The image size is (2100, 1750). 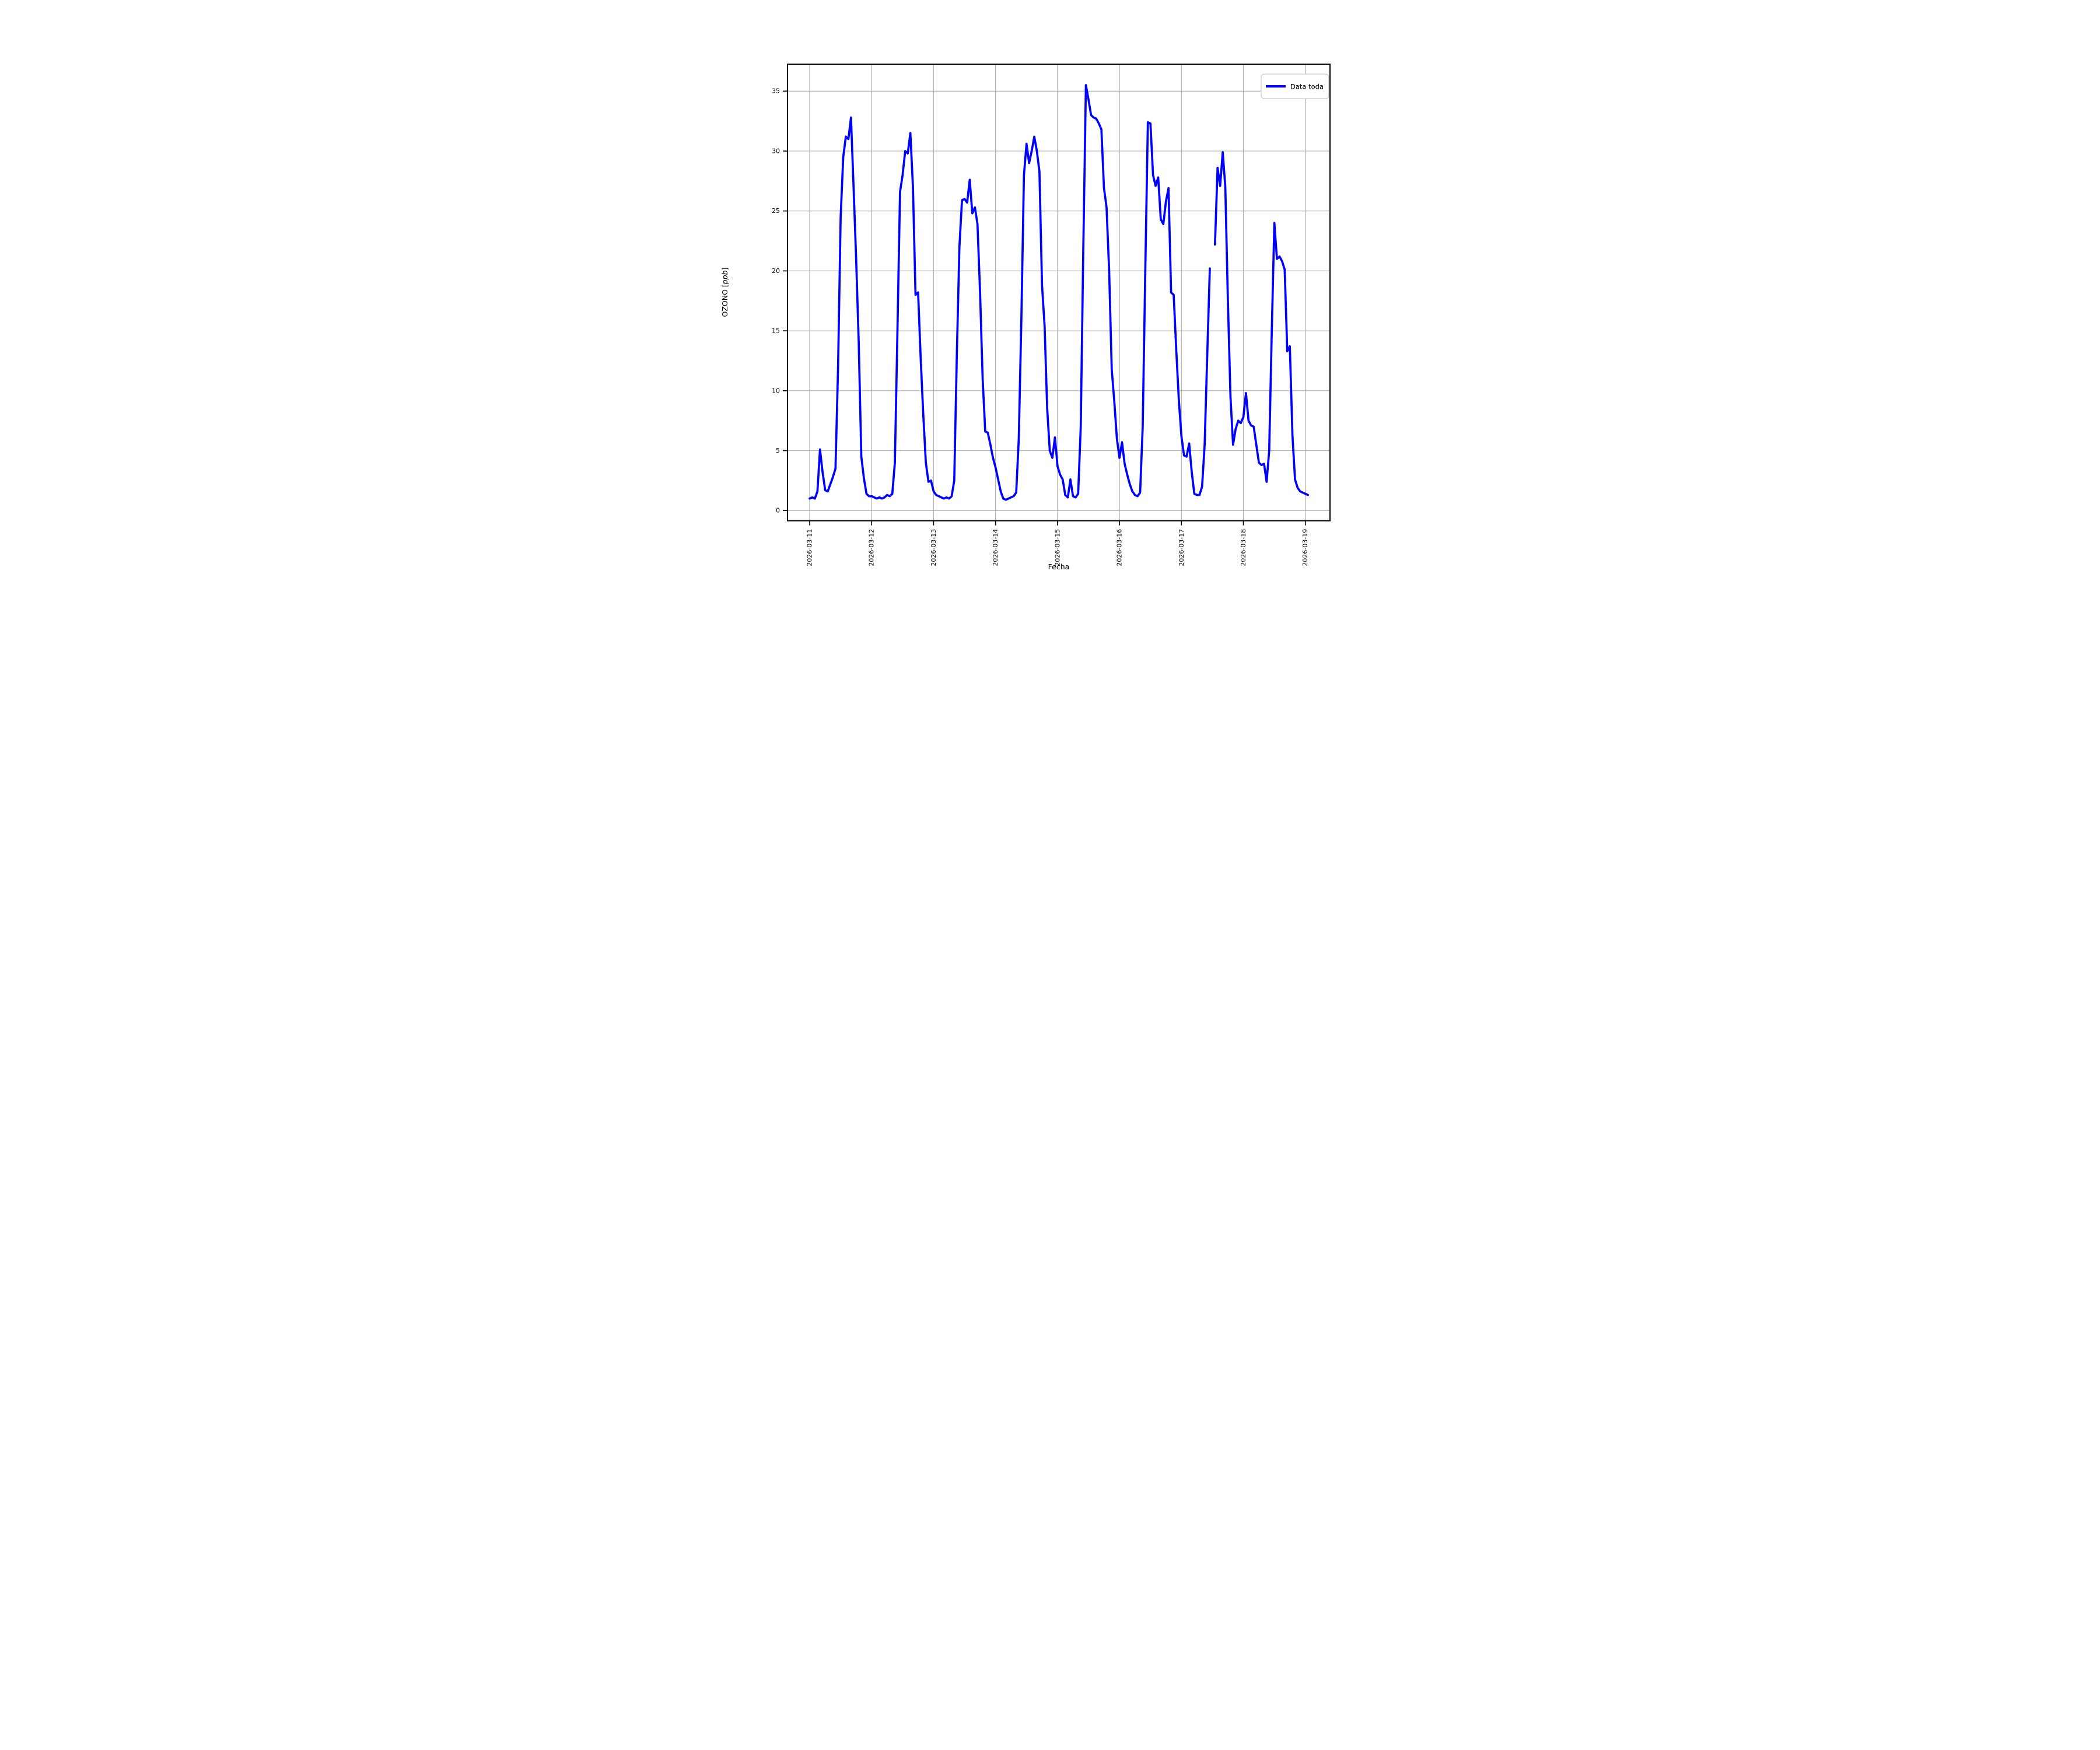 What do you see at coordinates (995, 547) in the screenshot?
I see `x-tick-label: 2026-03-14` at bounding box center [995, 547].